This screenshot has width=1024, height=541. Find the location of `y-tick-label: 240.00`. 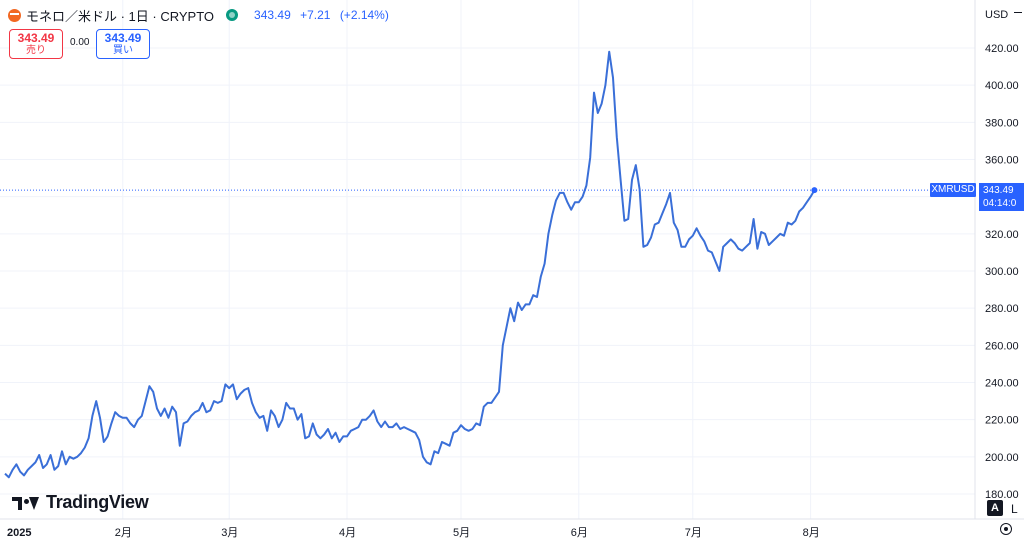

y-tick-label: 240.00 is located at coordinates (1002, 384).